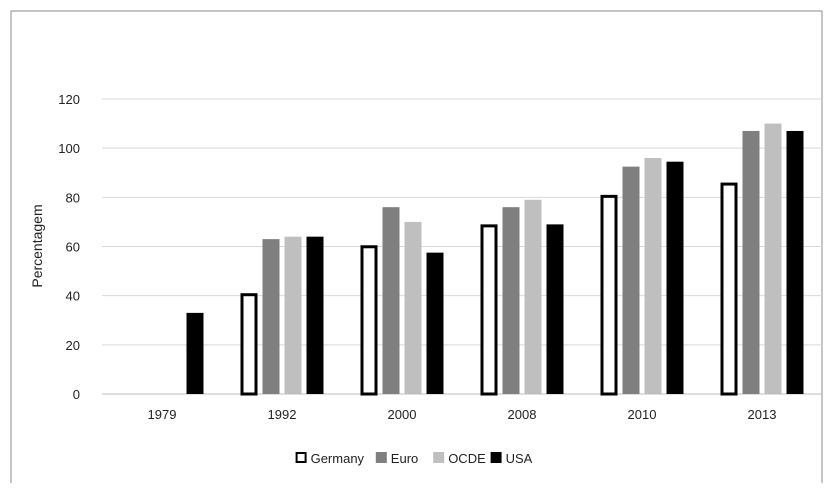 The width and height of the screenshot is (825, 488). I want to click on legend-swatch-germany, so click(301, 457).